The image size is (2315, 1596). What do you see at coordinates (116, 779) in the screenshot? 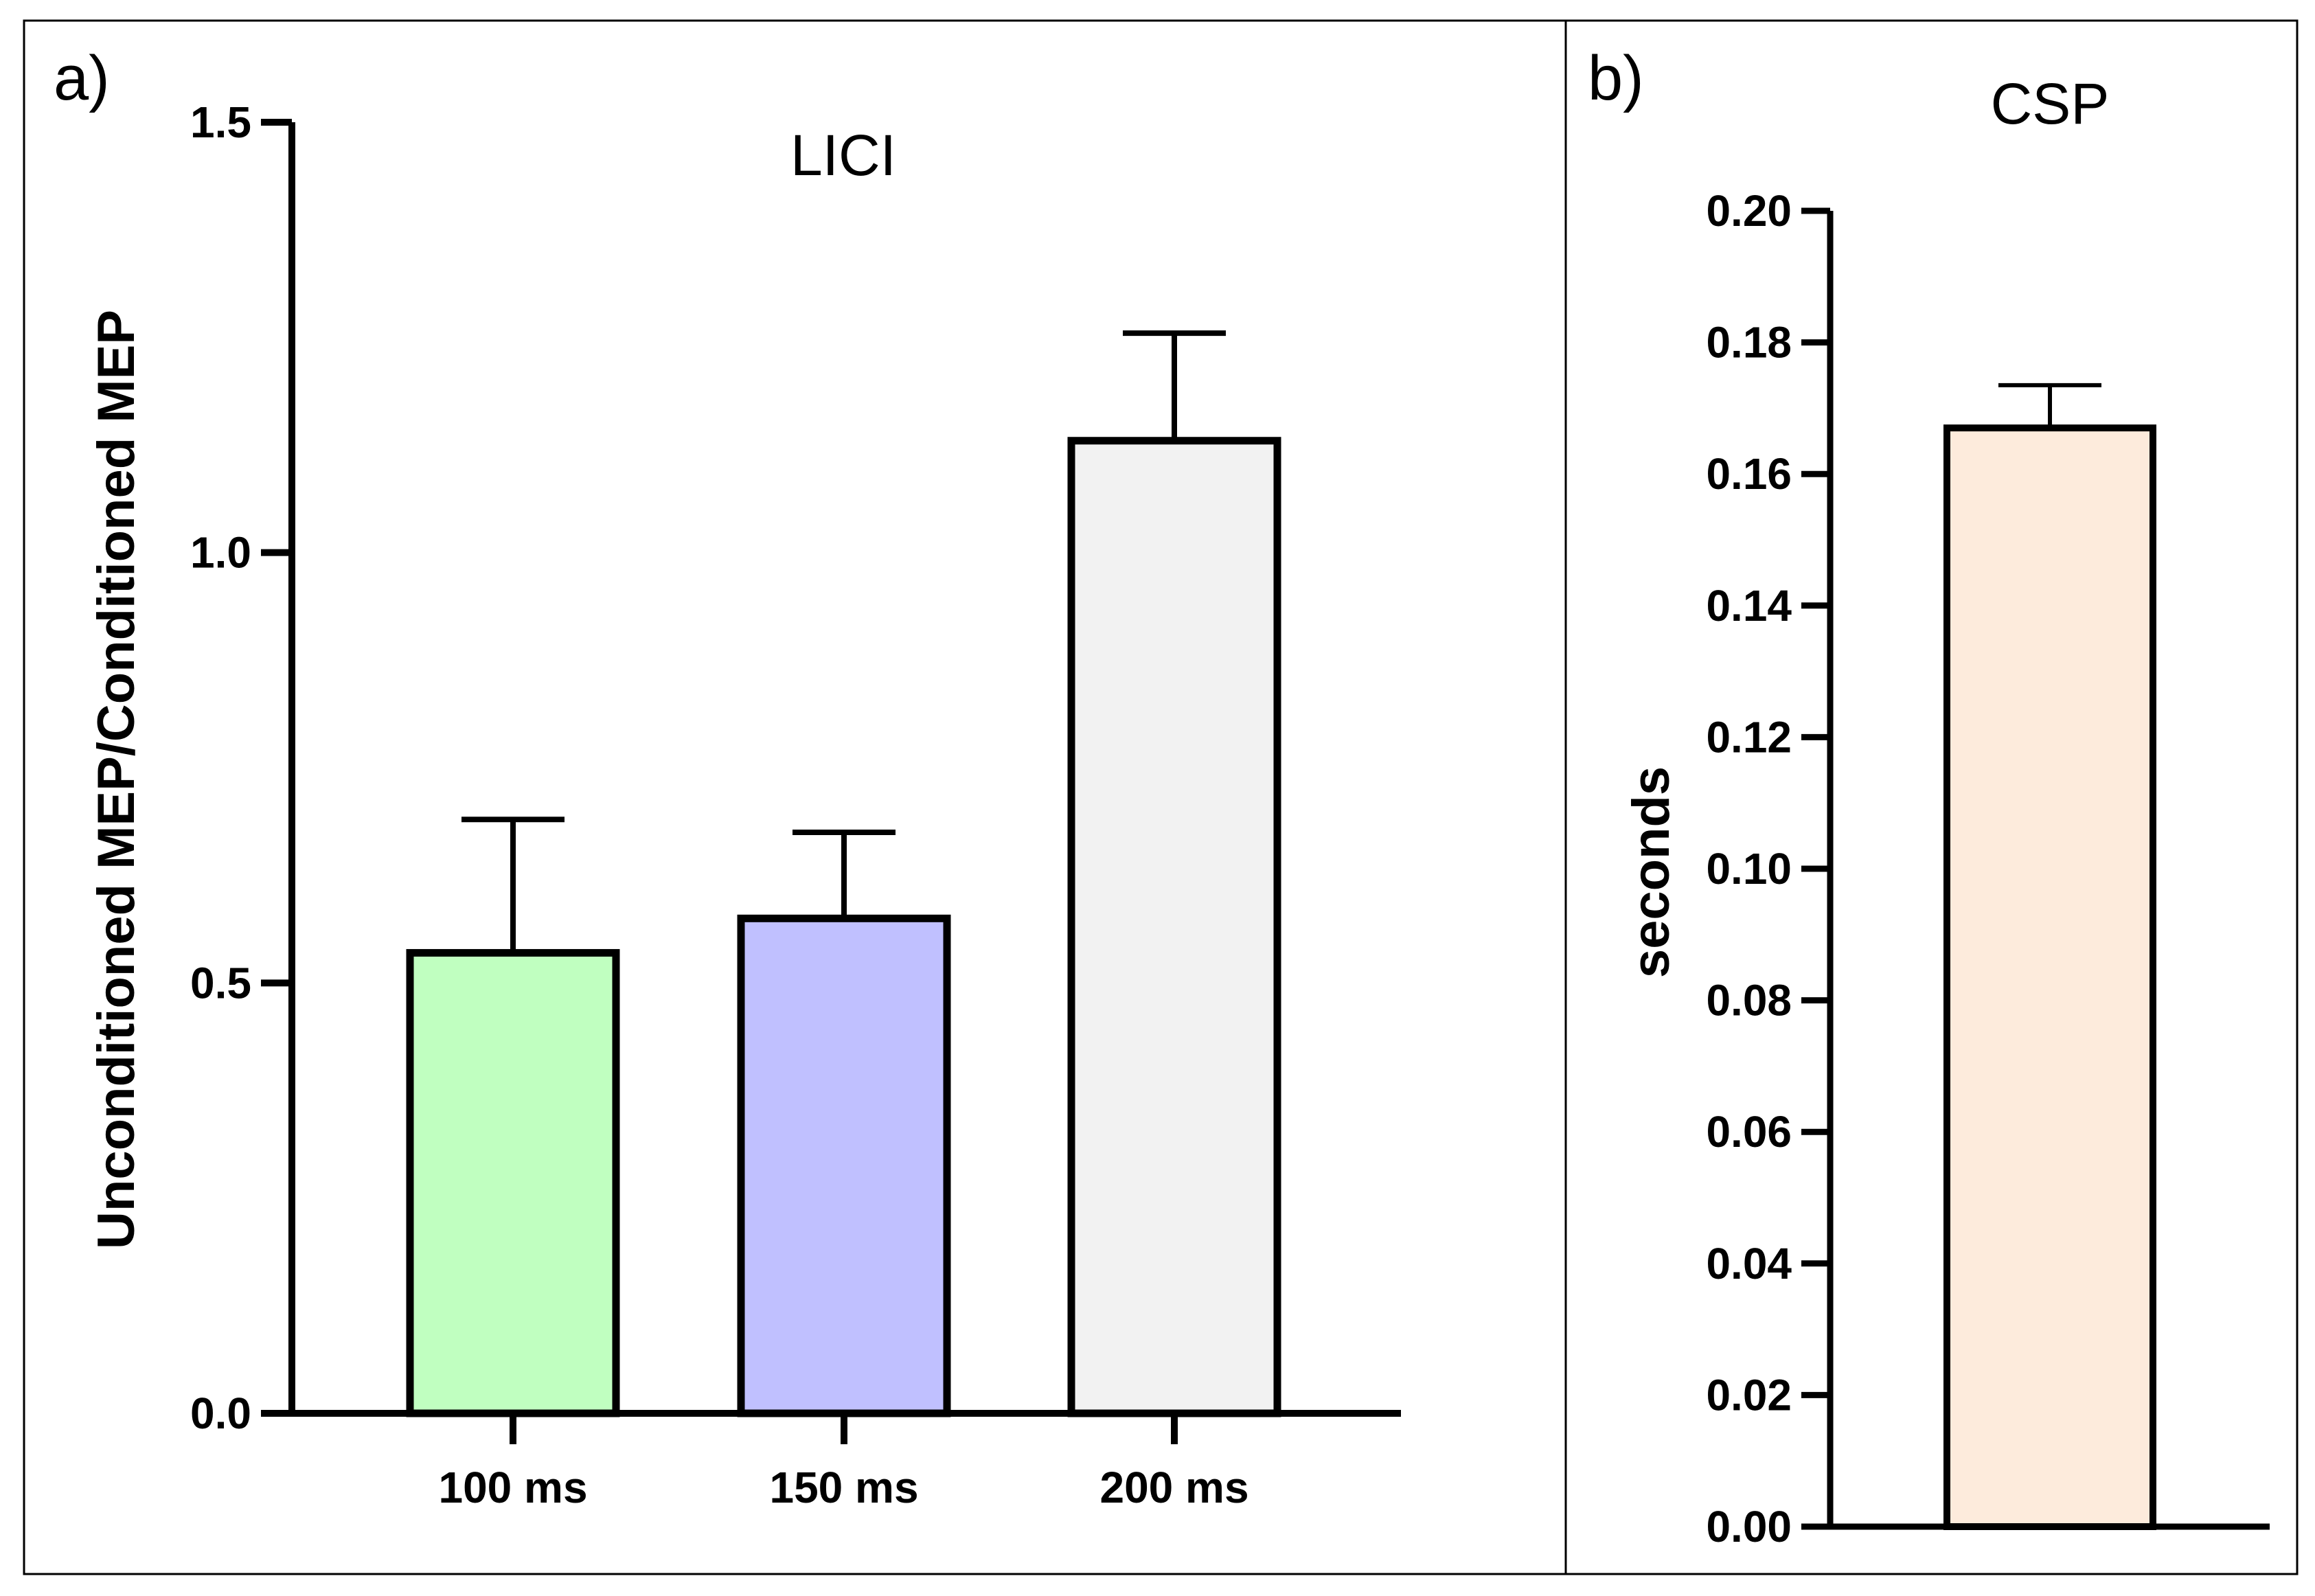
I see `chart-a-ylabel: Unconditioned MEP/Conditioned MEP` at bounding box center [116, 779].